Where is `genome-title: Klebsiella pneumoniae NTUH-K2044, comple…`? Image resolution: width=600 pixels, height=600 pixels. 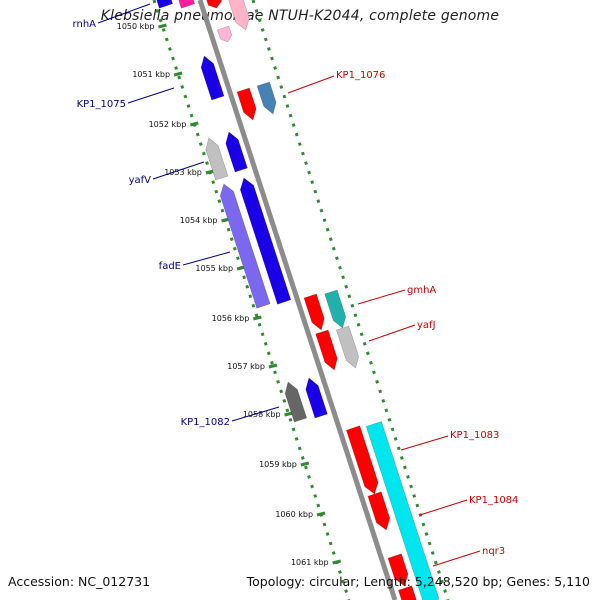
genome-title: Klebsiella pneumoniae NTUH-K2044, comple… is located at coordinates (300, 16).